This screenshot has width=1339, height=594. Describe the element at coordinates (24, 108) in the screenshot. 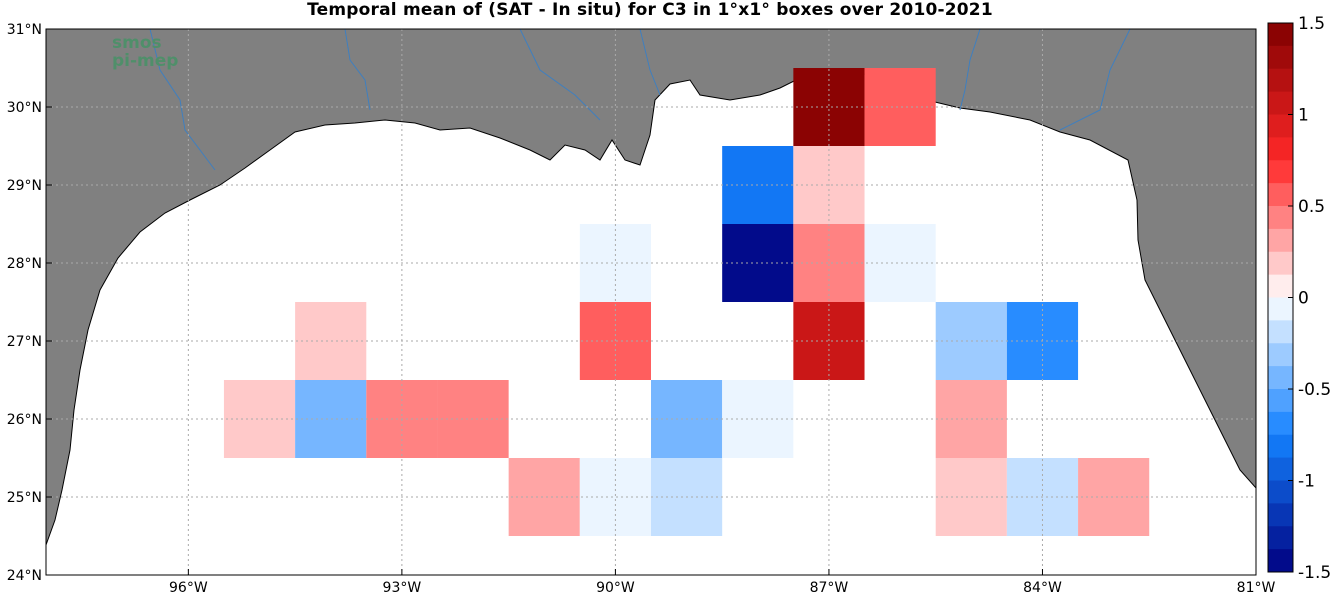

I see `y-tick-label: 30°N` at that location.